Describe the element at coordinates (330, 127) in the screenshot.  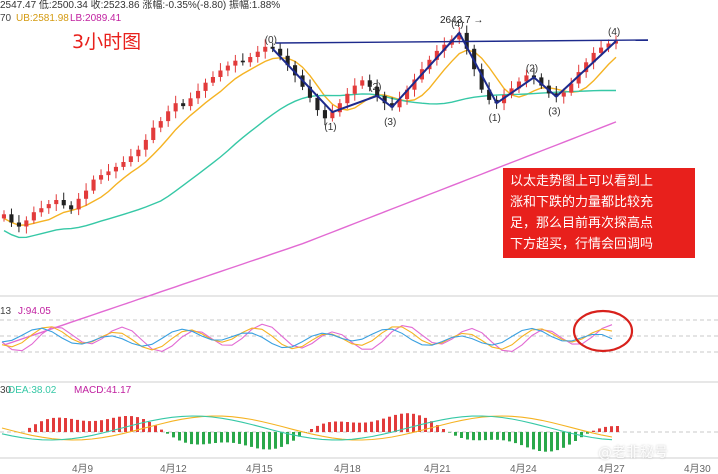
I see `wave-label: (1)` at that location.